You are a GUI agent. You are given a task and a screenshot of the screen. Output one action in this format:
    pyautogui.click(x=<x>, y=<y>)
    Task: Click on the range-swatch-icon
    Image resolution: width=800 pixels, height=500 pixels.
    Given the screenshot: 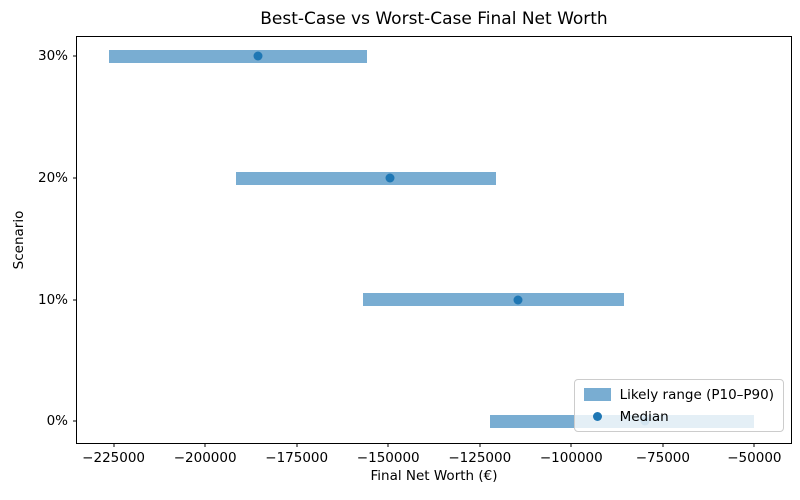 What is the action you would take?
    pyautogui.click(x=597, y=394)
    